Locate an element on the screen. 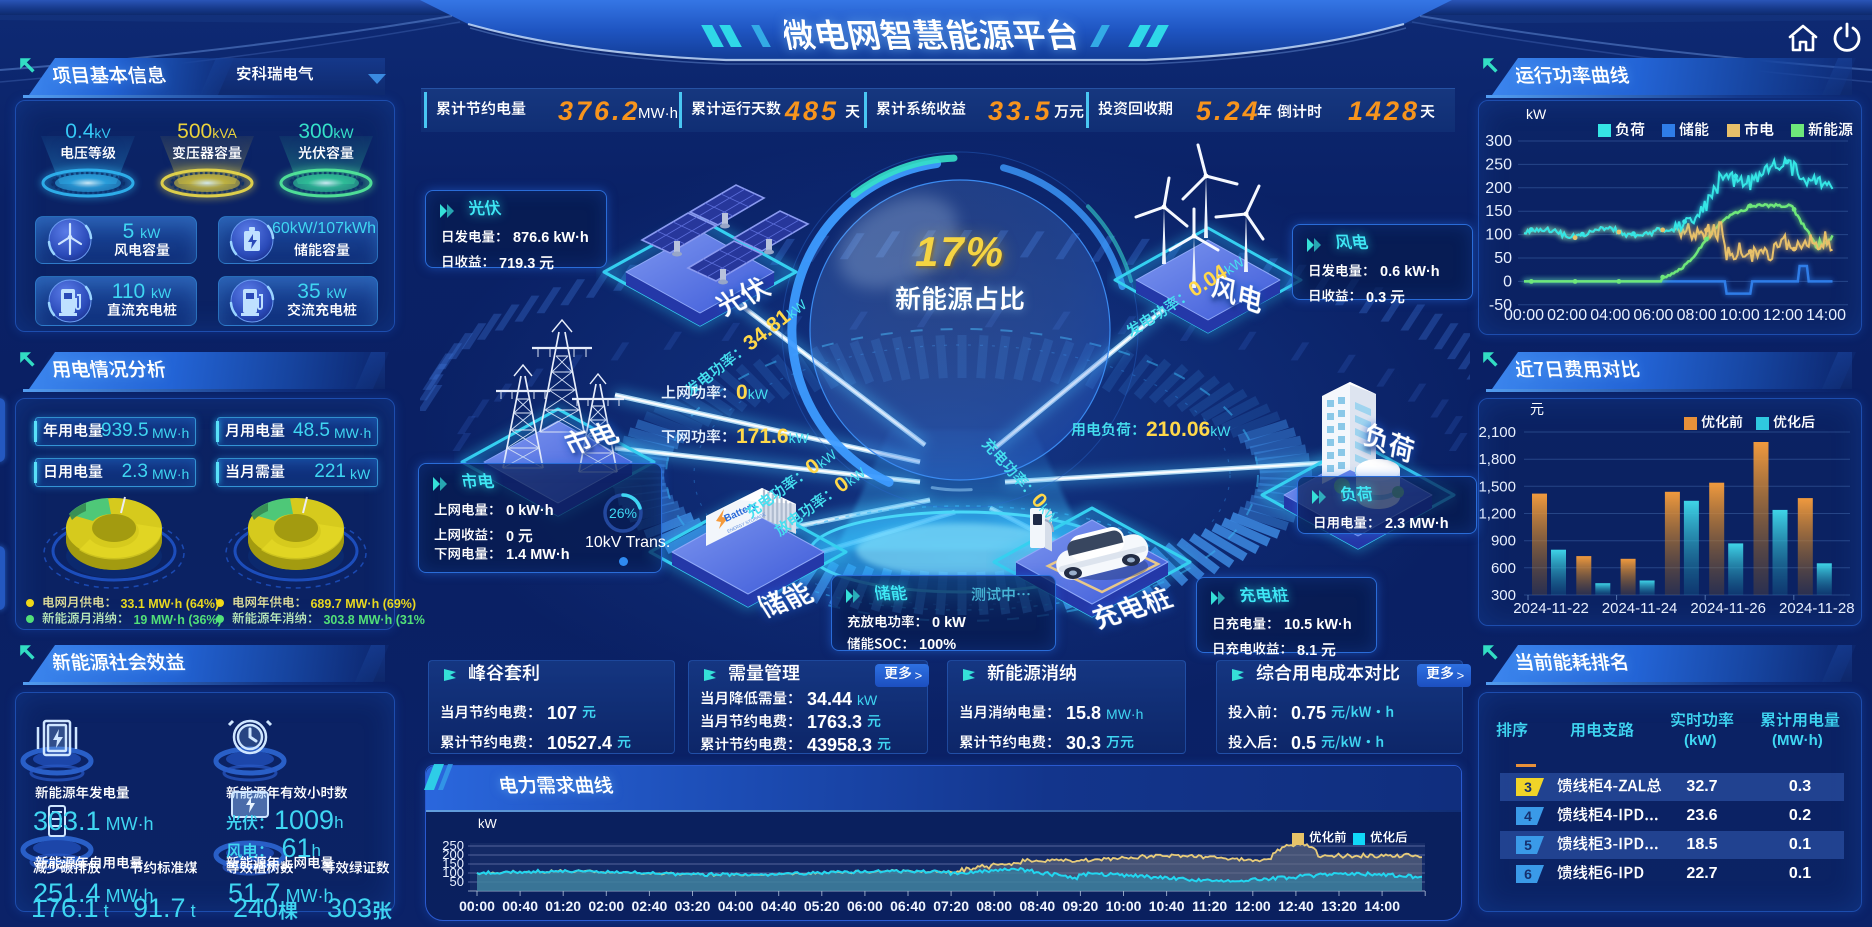  svg-text: 03:20 is located at coordinates (693, 906).